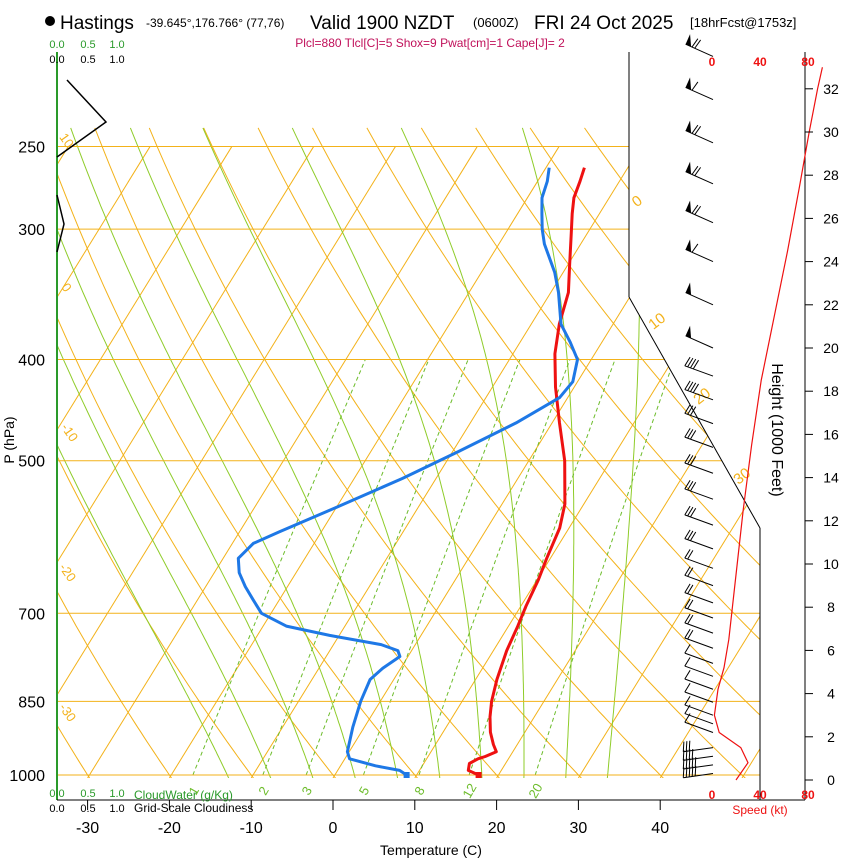 The width and height of the screenshot is (850, 860). I want to click on temperature-line, so click(526, 472).